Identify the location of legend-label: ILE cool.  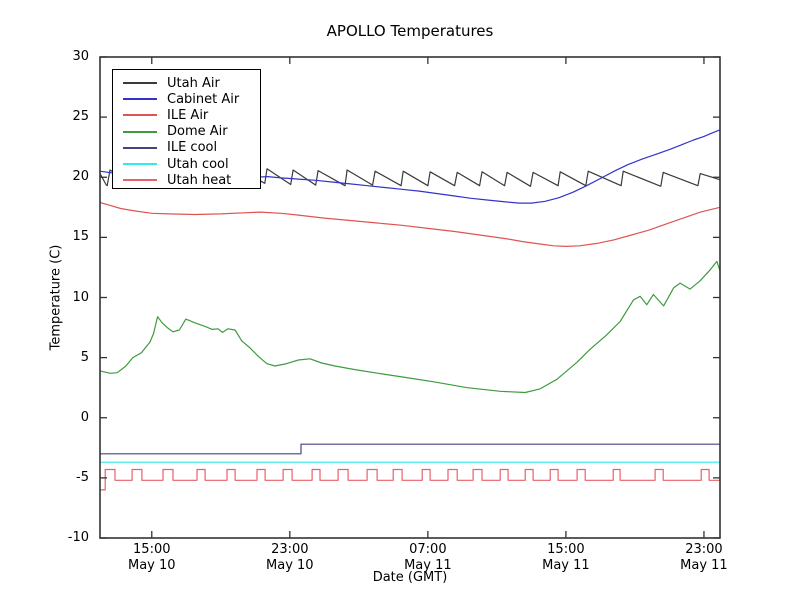
(192, 148).